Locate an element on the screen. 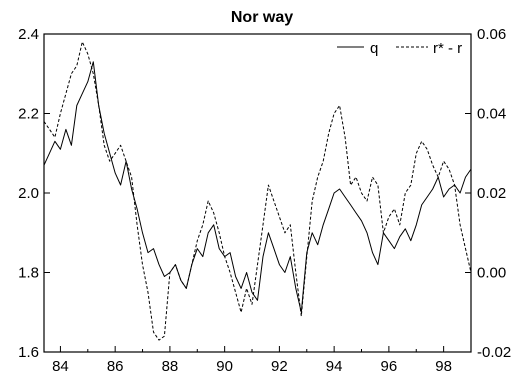 The width and height of the screenshot is (523, 389). right-tick-label: 0.04 is located at coordinates (491, 114).